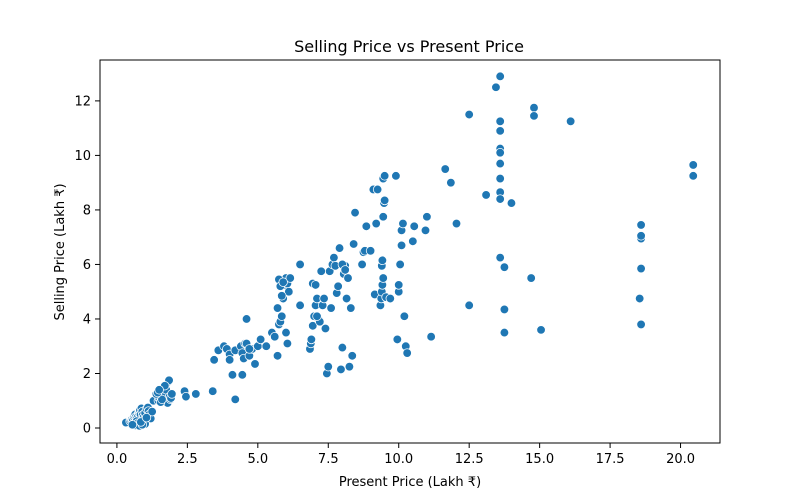 The height and width of the screenshot is (500, 800). What do you see at coordinates (469, 459) in the screenshot?
I see `x-tick-label: 12.5` at bounding box center [469, 459].